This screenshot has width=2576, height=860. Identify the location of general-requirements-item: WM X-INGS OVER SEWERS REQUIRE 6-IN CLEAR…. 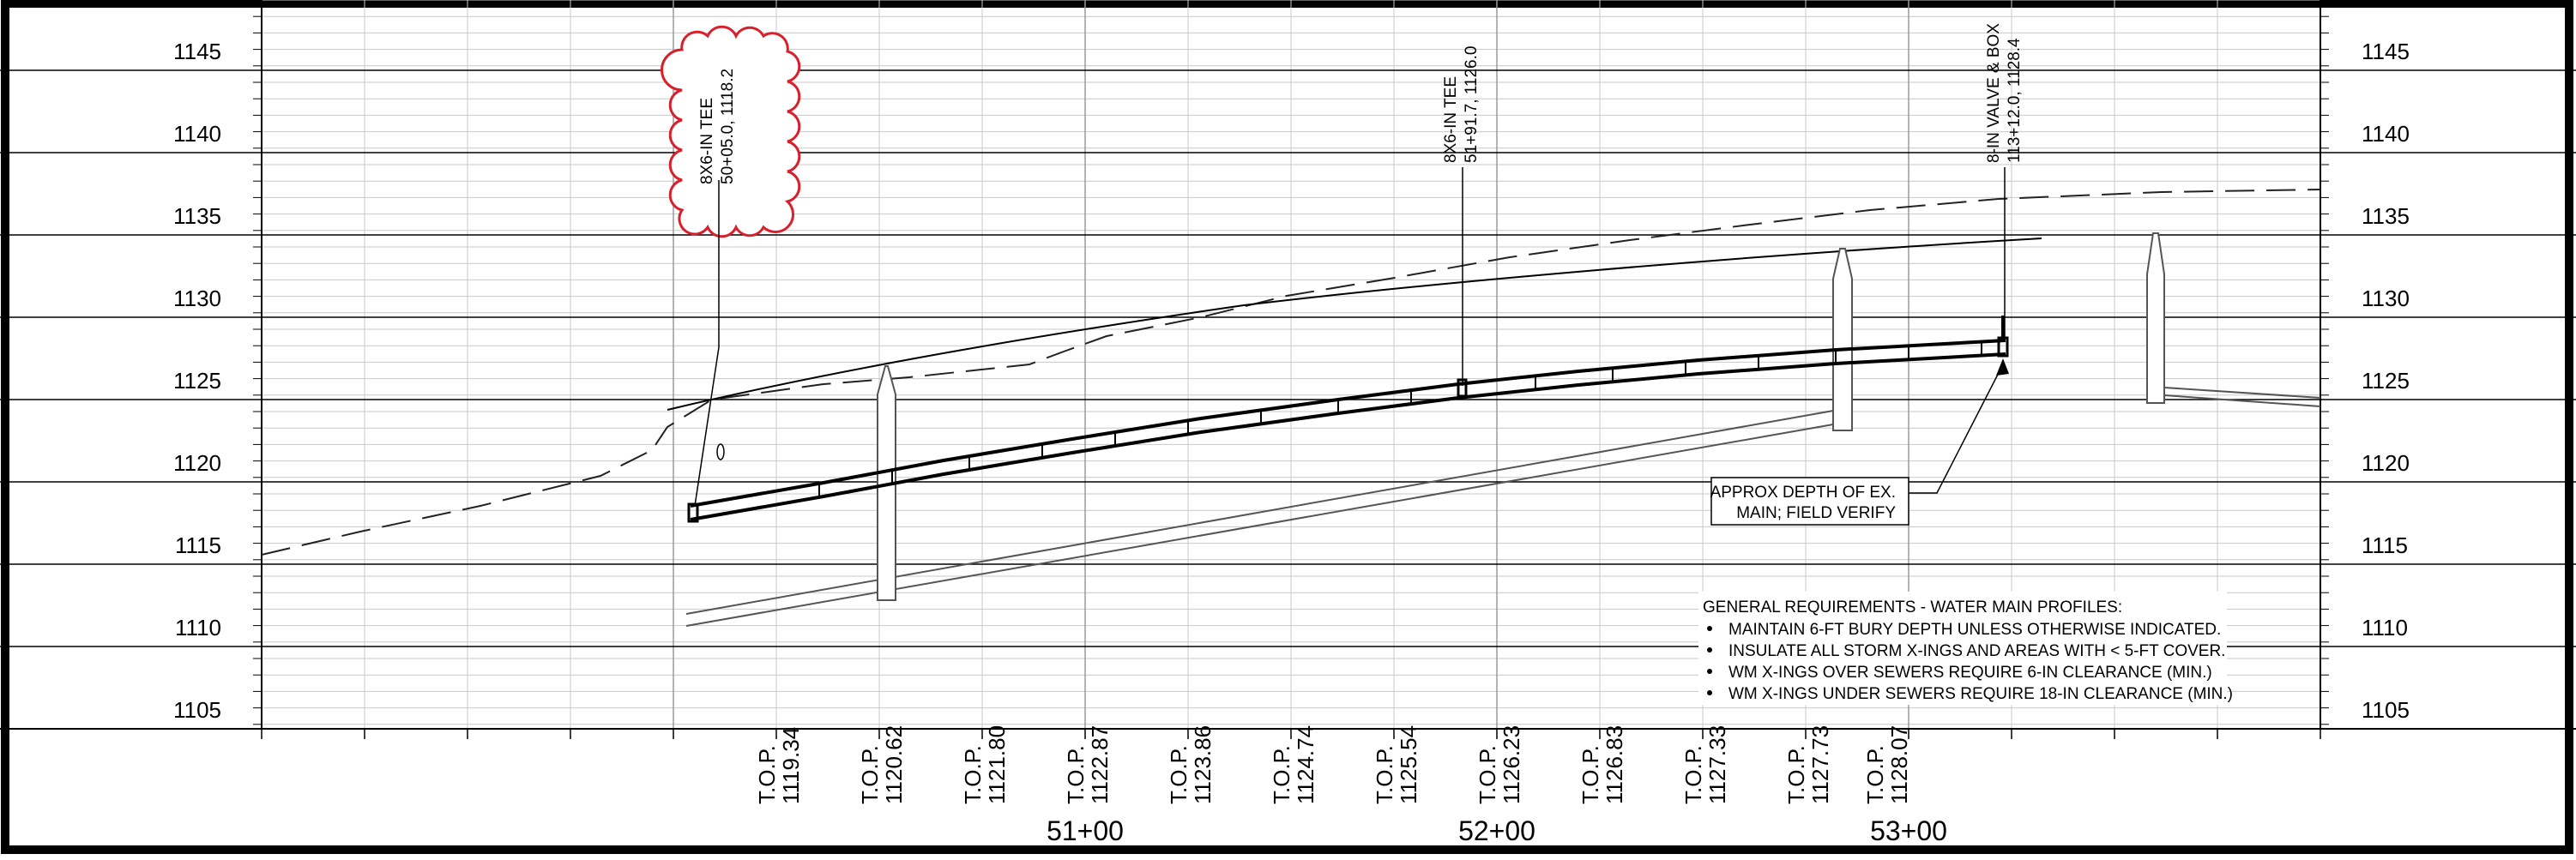
(1970, 673).